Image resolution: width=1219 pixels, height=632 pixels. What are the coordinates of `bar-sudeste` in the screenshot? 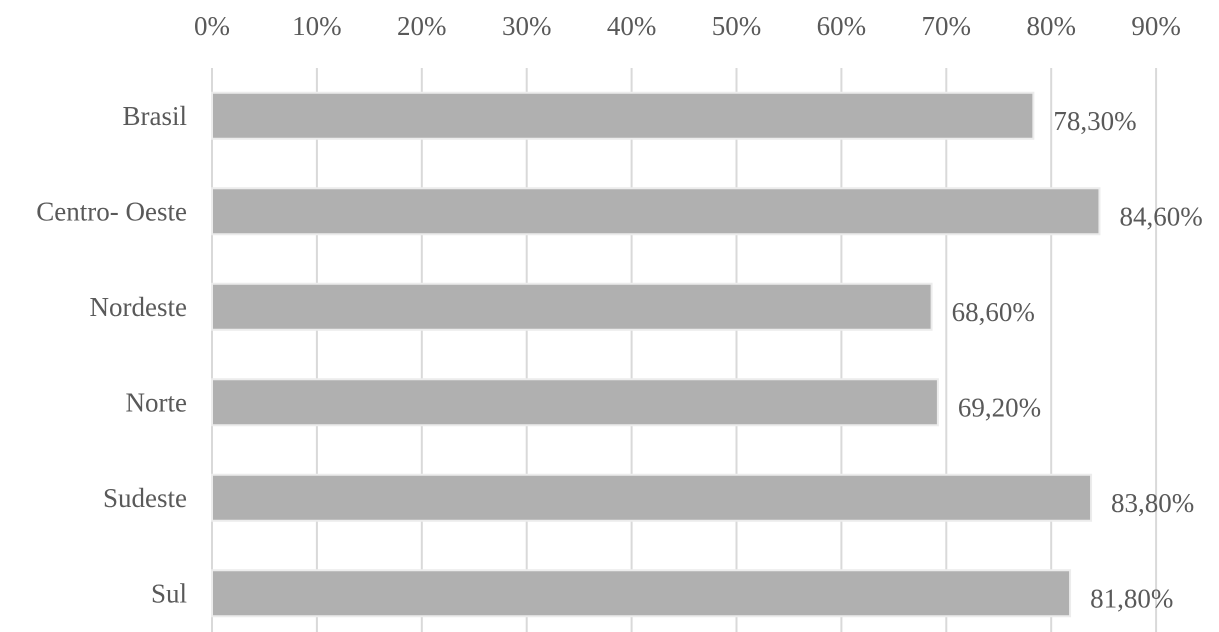 It's located at (652, 497).